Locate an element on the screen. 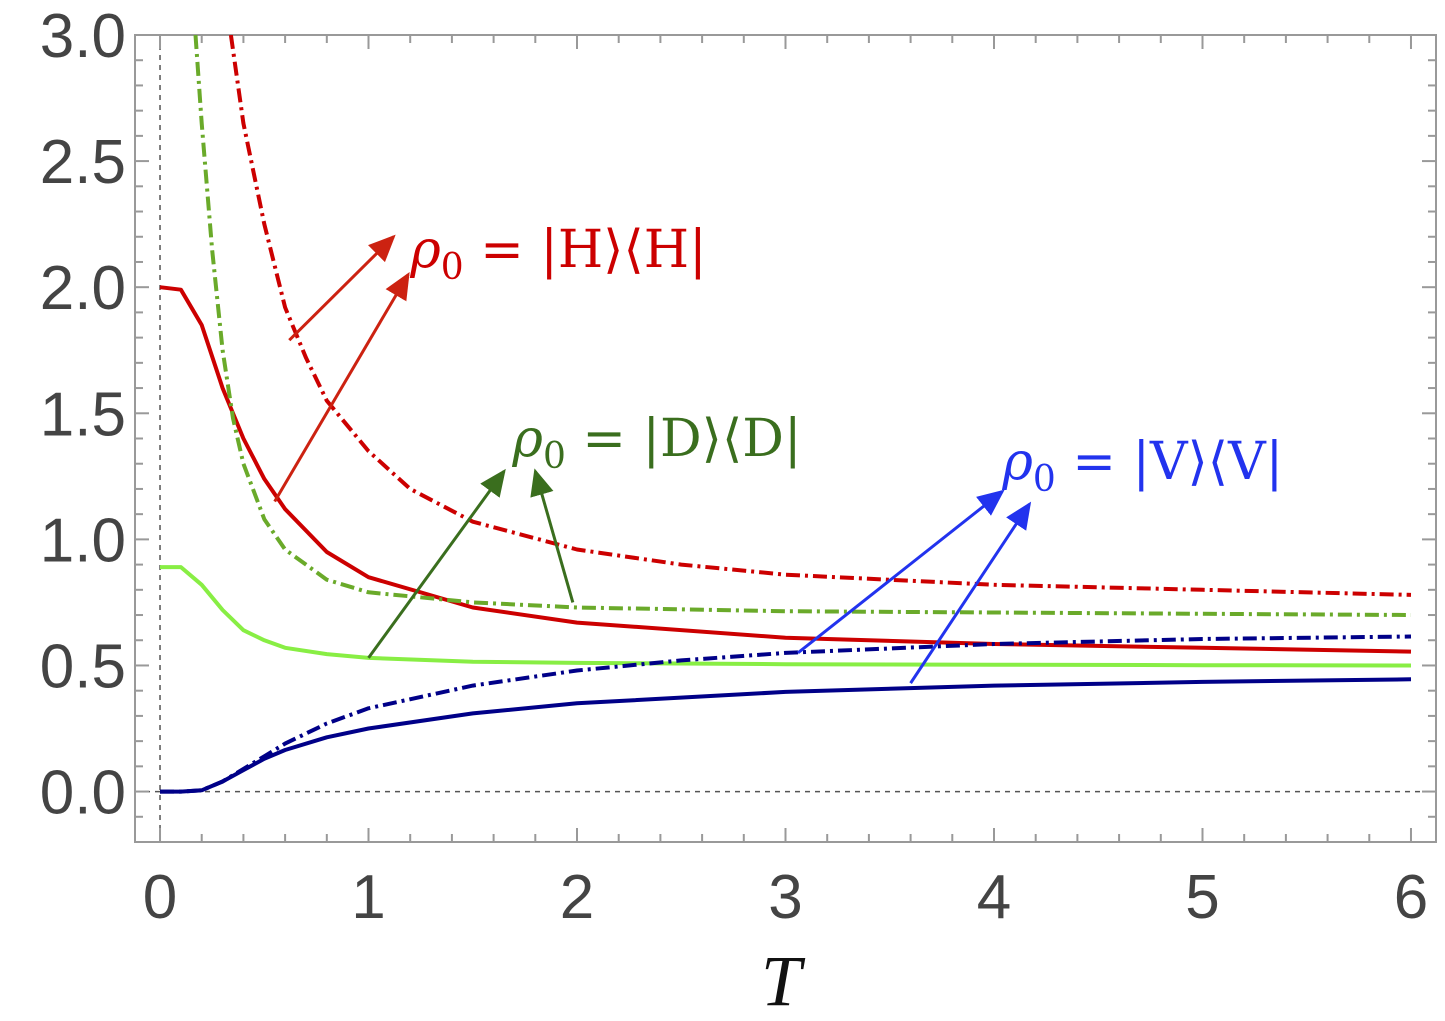 The height and width of the screenshot is (1021, 1445). x-tick-label: 5 is located at coordinates (1202, 897).